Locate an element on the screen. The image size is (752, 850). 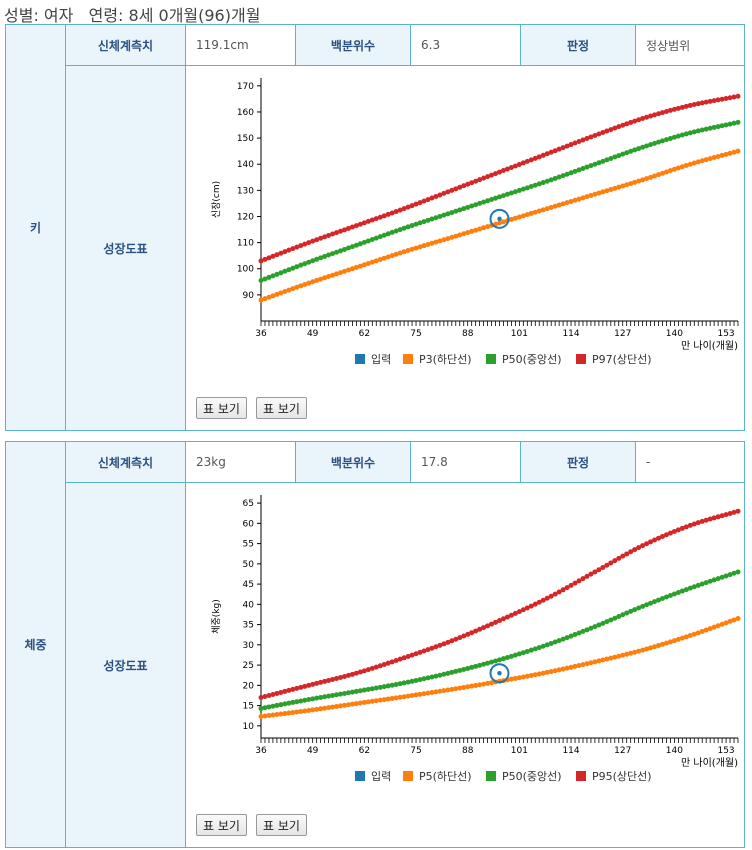
weight-chart-x-tick-label: 36 is located at coordinates (261, 751).